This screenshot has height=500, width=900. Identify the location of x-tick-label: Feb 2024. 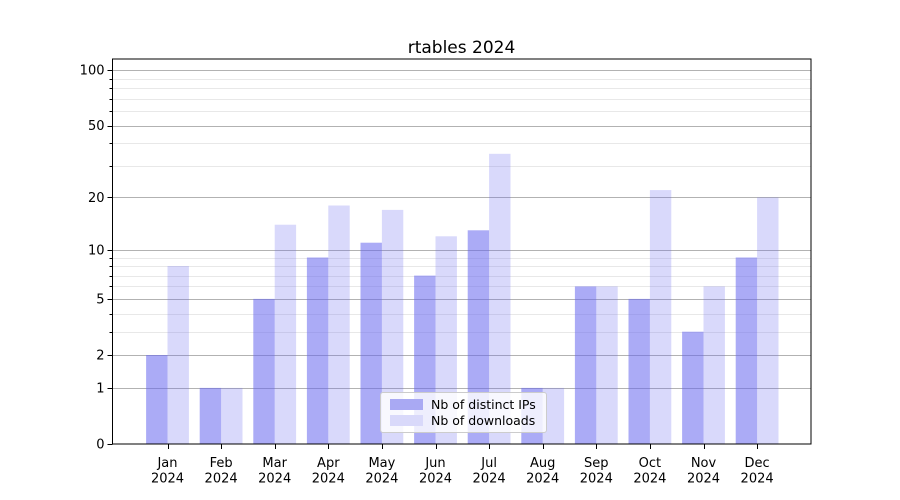
(221, 471).